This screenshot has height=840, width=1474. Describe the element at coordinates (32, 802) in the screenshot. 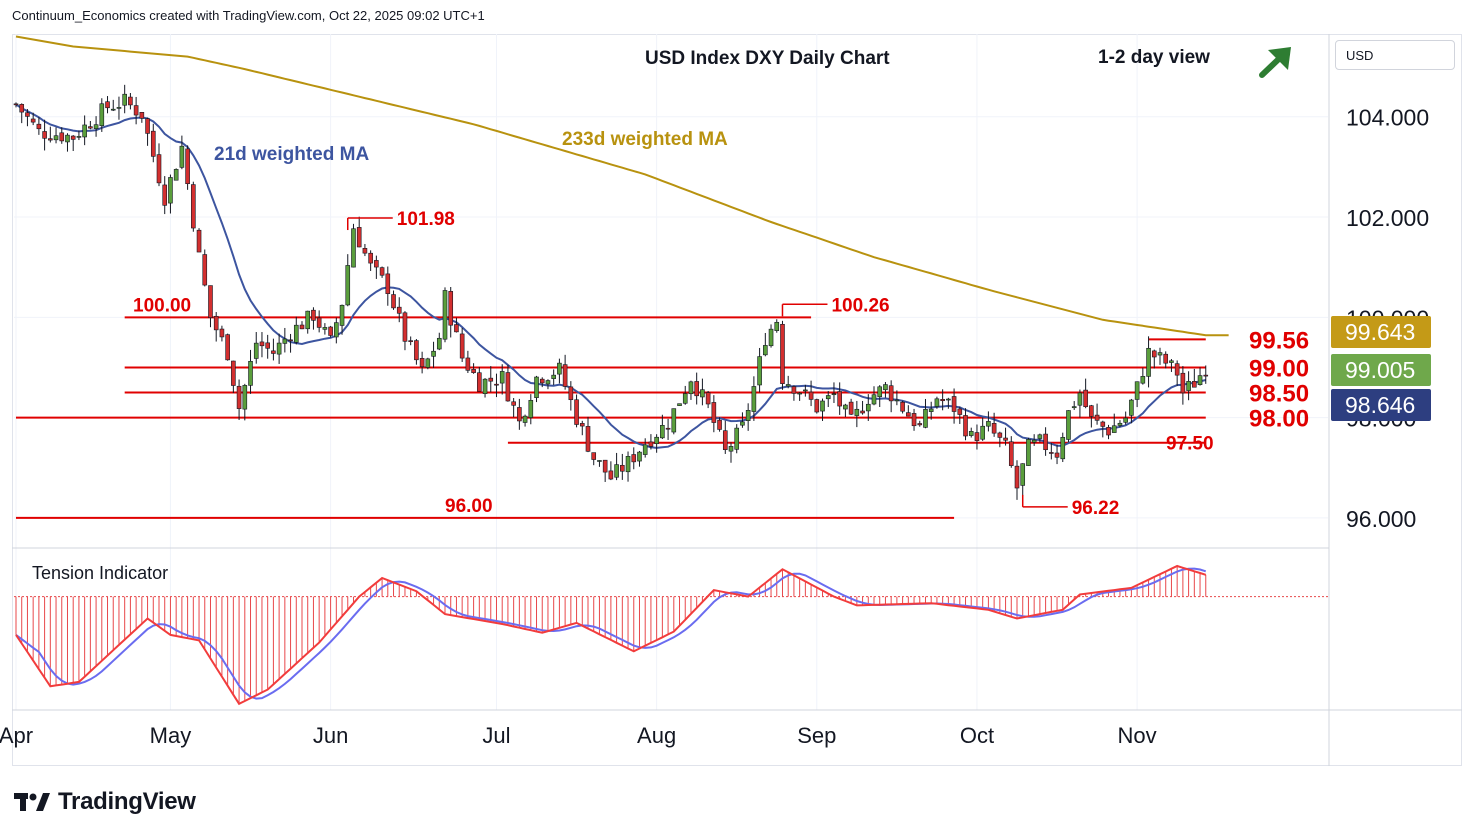

I see `tradingview-logo-icon` at that location.